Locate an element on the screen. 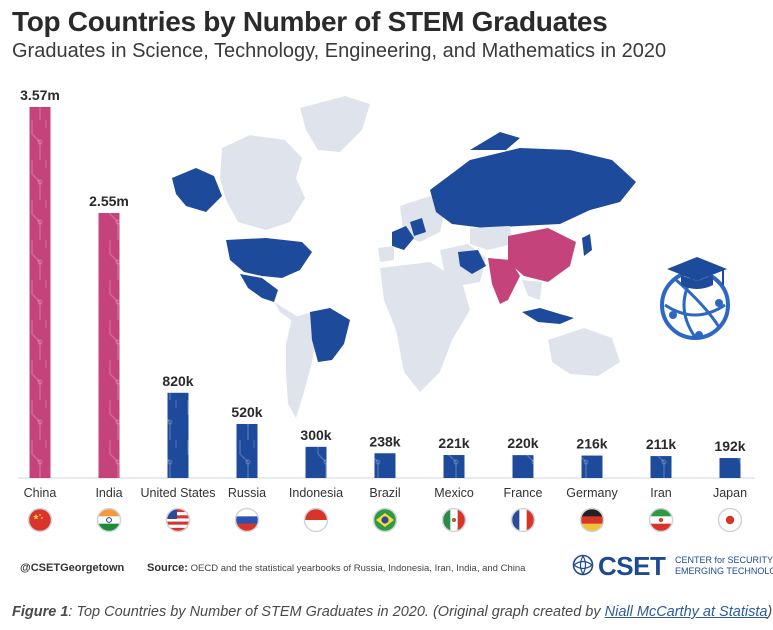 The width and height of the screenshot is (773, 630). category-label-france: France is located at coordinates (523, 493).